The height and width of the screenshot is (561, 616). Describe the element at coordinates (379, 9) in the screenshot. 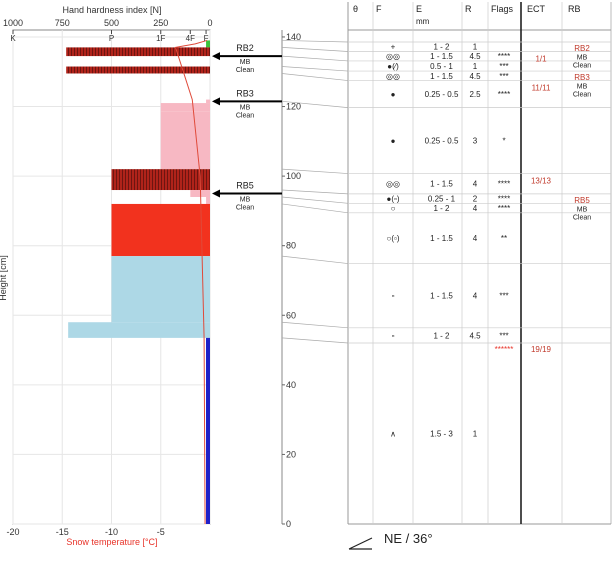

I see `table-header-f: F` at that location.